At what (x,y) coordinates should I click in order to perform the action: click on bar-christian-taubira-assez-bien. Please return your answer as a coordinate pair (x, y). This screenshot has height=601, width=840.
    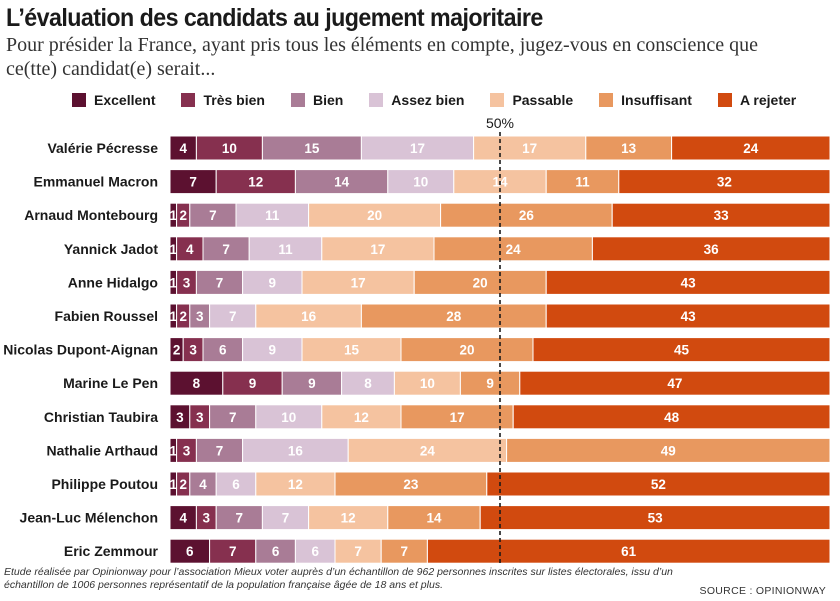
    Looking at the image, I should click on (289, 417).